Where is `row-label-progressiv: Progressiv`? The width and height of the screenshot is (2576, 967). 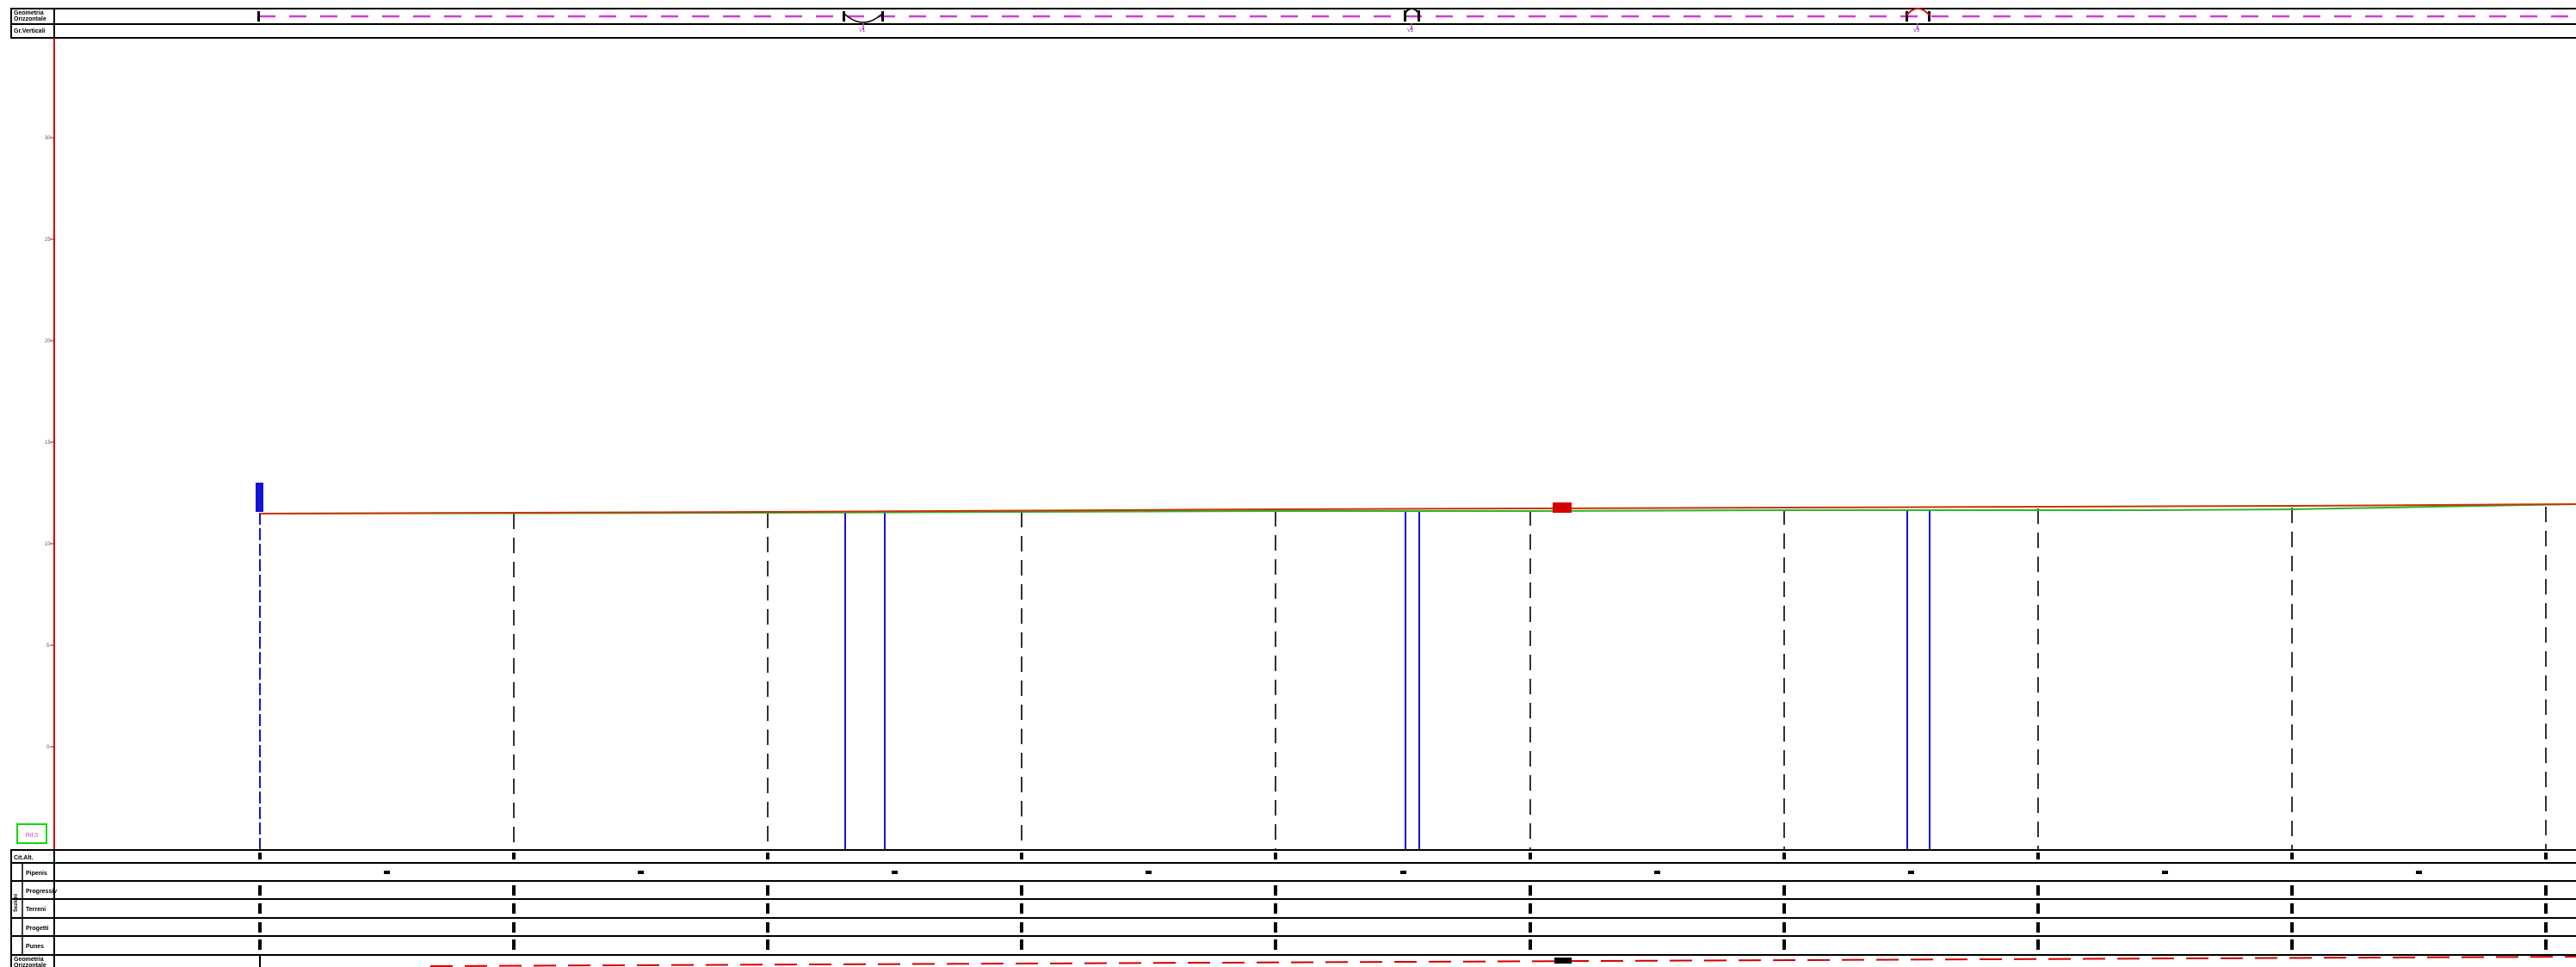
row-label-progressiv: Progressiv is located at coordinates (41, 892).